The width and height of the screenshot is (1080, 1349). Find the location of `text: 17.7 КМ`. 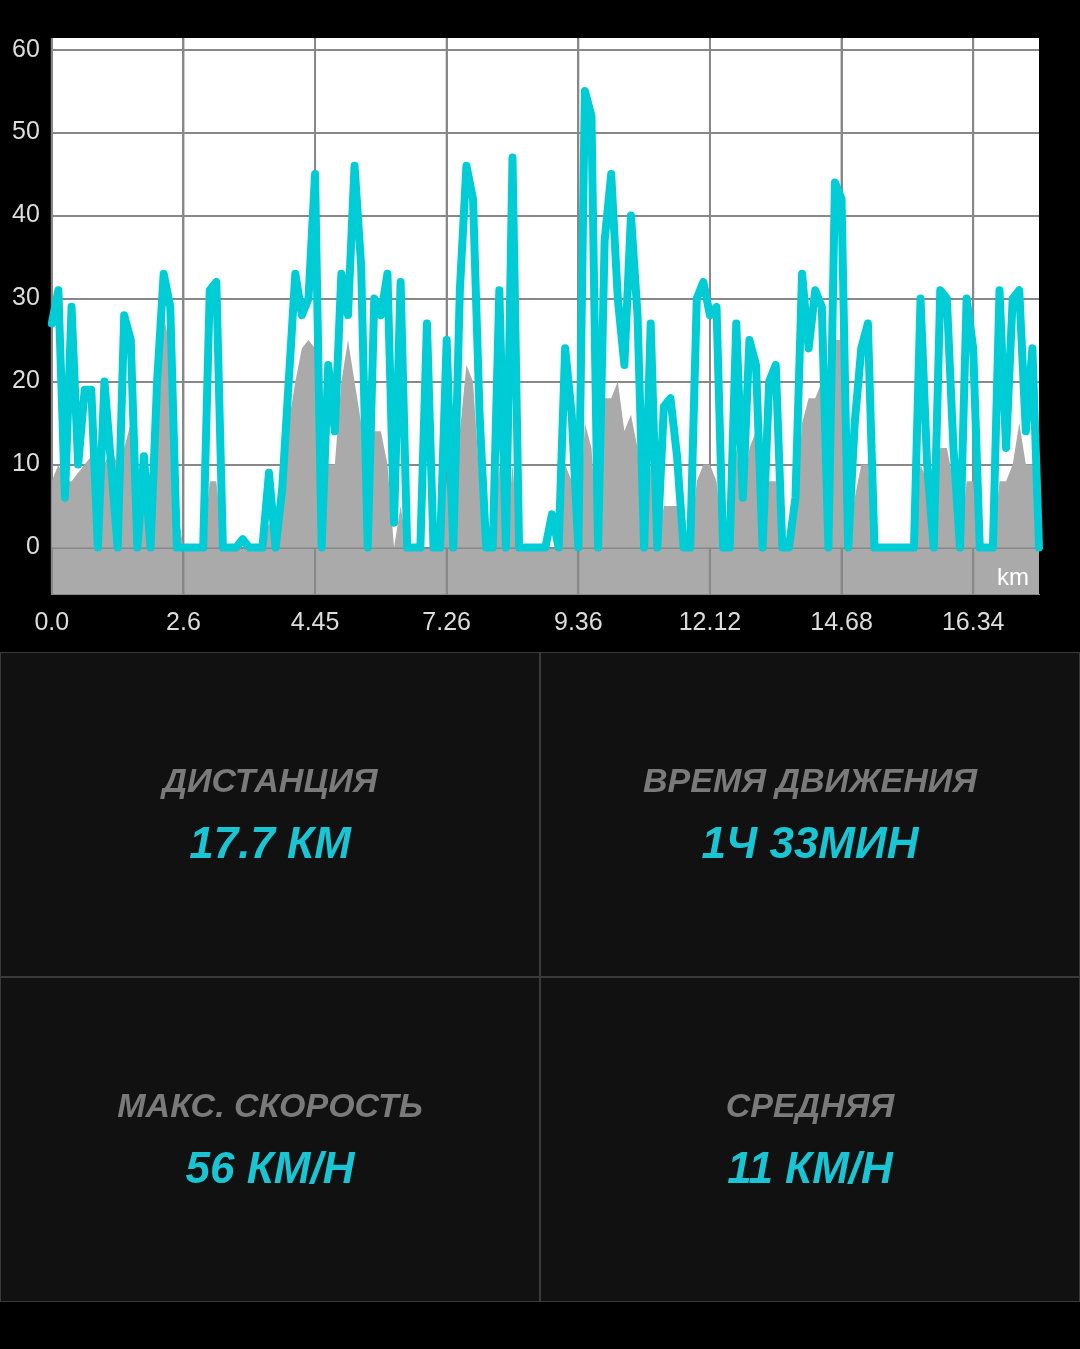

text: 17.7 КМ is located at coordinates (270, 843).